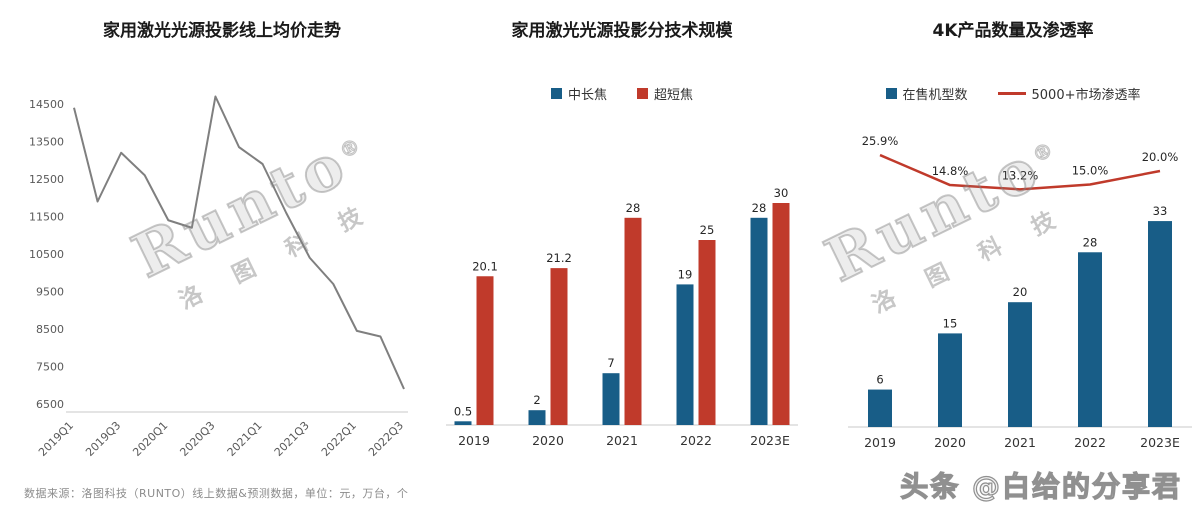  What do you see at coordinates (1160, 211) in the screenshot?
I see `bar-value-label: 33` at bounding box center [1160, 211].